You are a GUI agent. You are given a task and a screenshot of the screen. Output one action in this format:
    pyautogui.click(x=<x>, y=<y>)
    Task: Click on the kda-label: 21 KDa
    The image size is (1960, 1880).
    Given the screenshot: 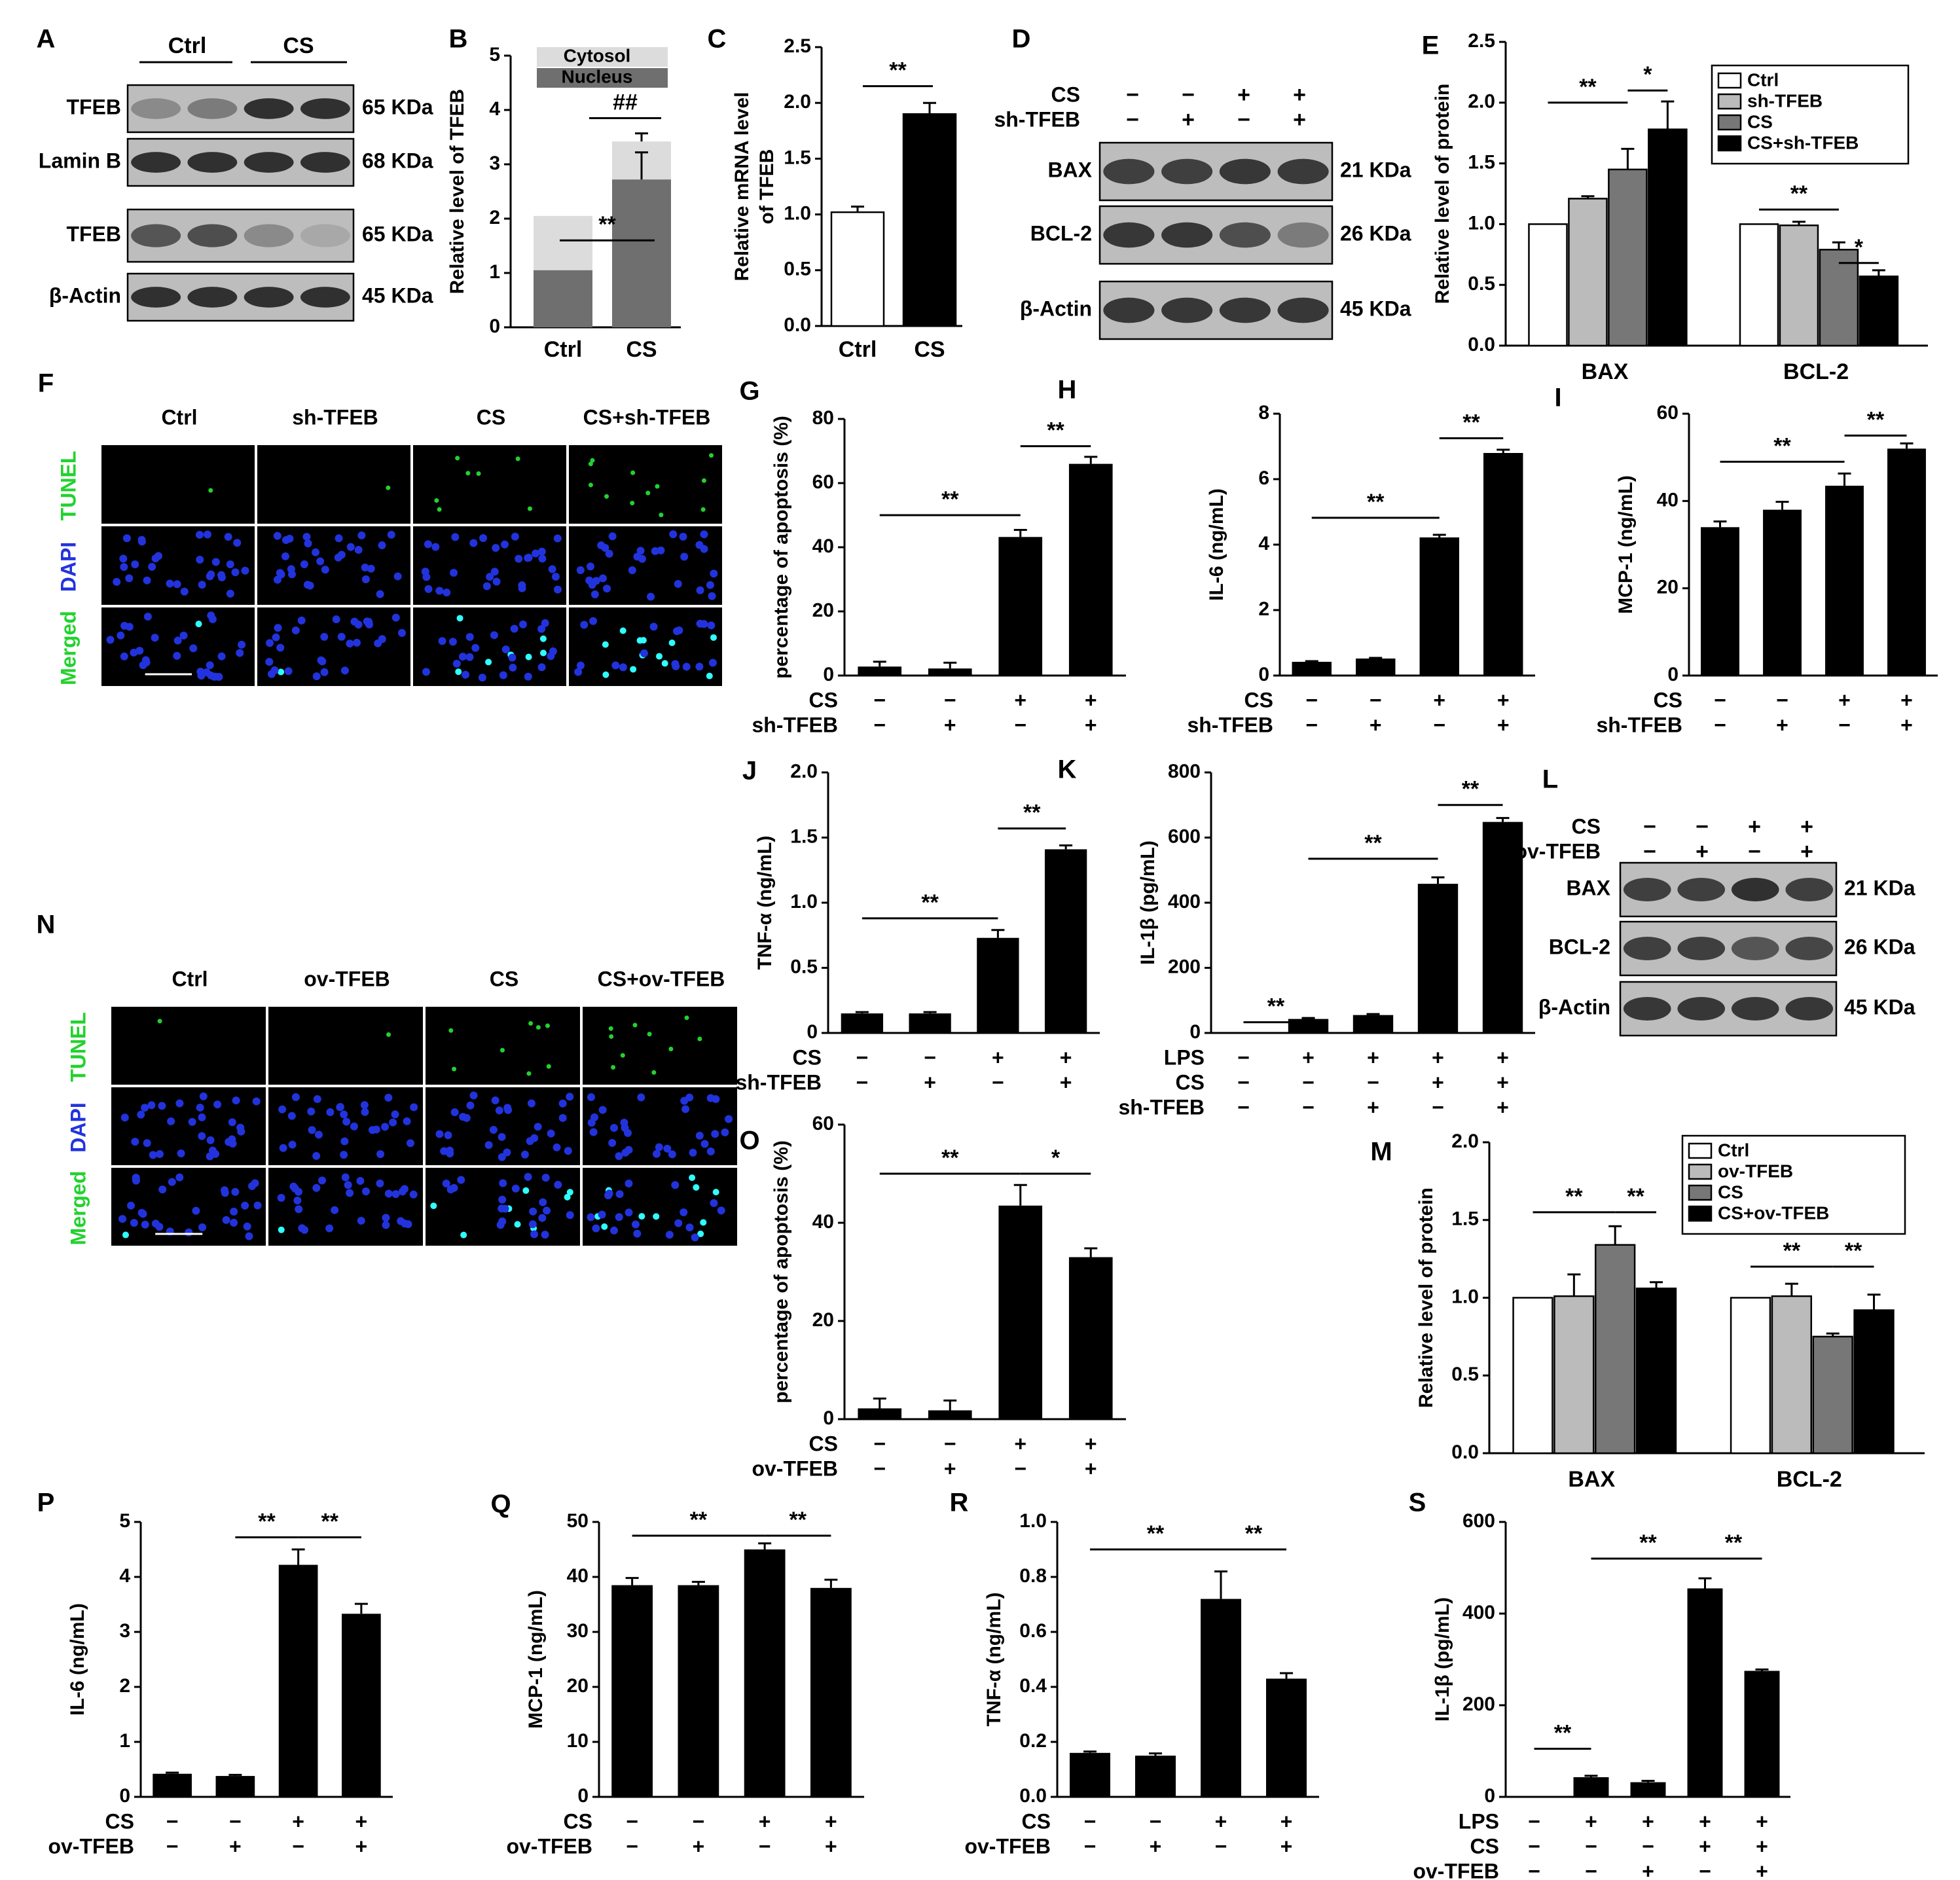 What is the action you would take?
    pyautogui.click(x=1375, y=170)
    